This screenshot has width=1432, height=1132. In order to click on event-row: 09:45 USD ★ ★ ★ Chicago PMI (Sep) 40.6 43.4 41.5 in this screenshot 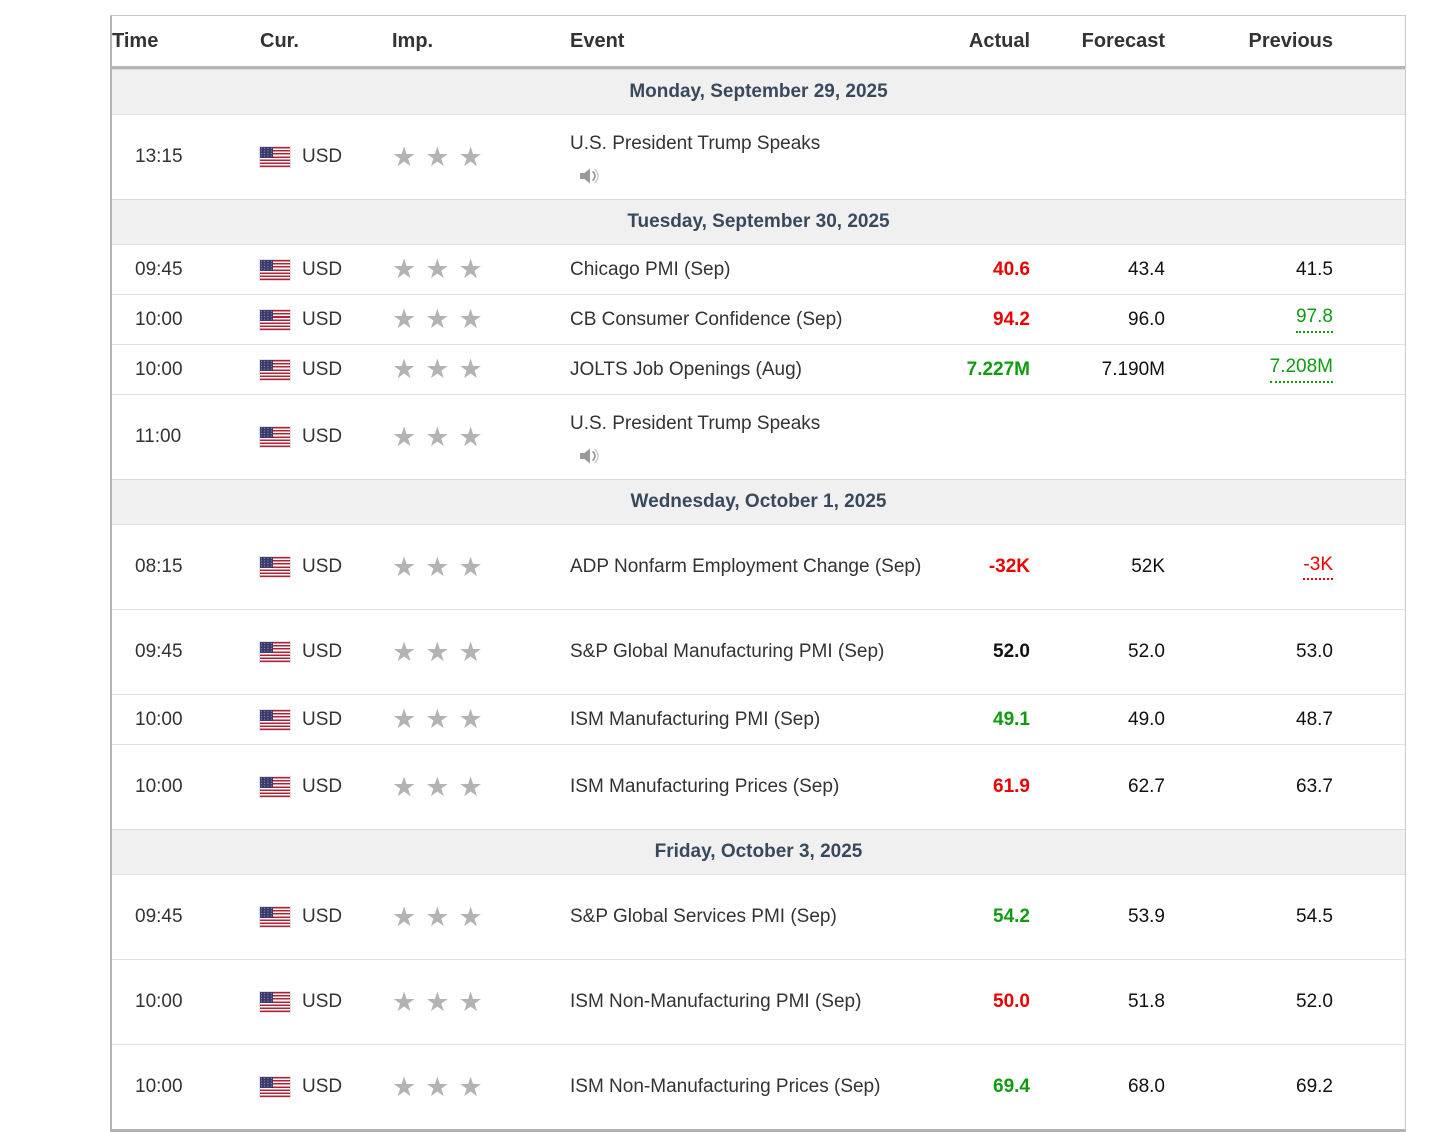, I will do `click(758, 269)`.